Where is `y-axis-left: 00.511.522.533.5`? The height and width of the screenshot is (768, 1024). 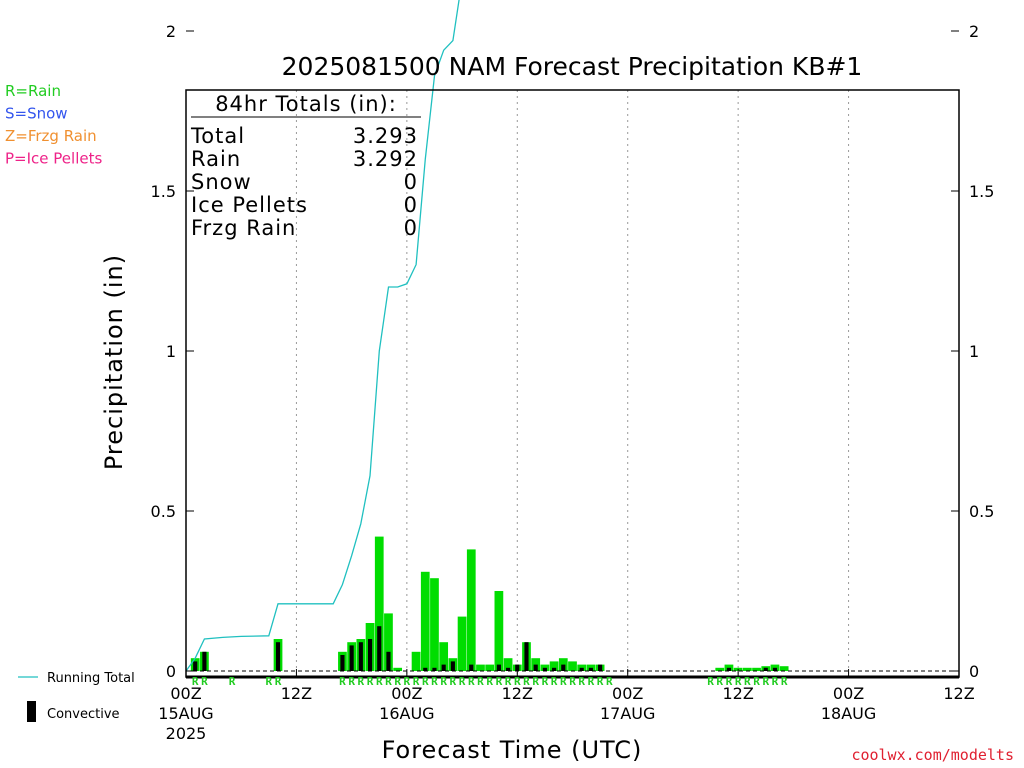 y-axis-left: 00.511.522.533.5 is located at coordinates (172, 351).